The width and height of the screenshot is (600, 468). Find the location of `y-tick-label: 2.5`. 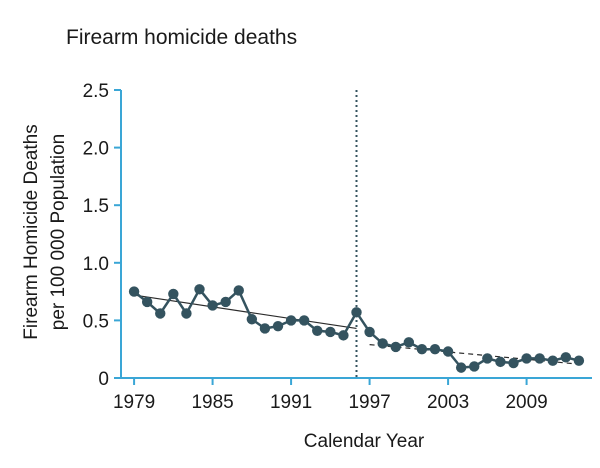

y-tick-label: 2.5 is located at coordinates (96, 91).